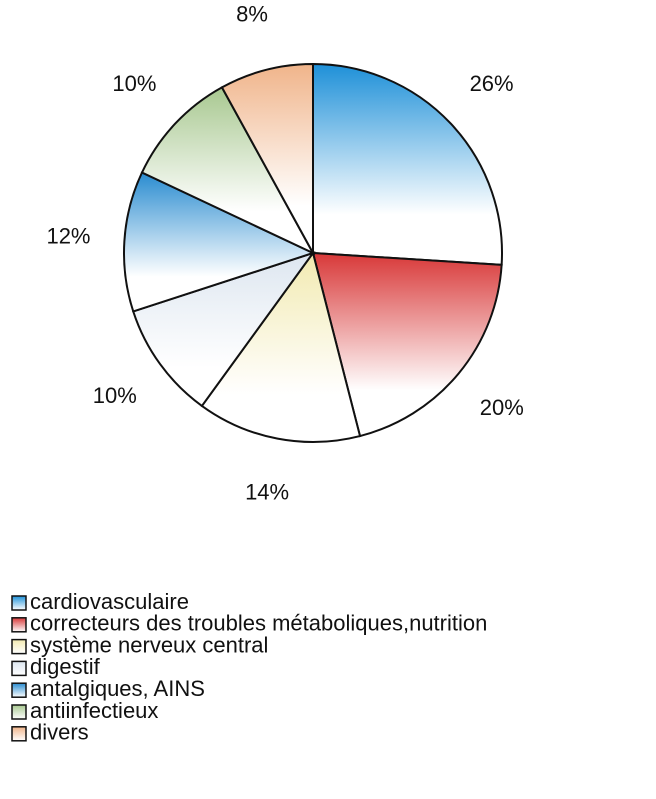 The image size is (656, 799). I want to click on data-label: 8%, so click(252, 14).